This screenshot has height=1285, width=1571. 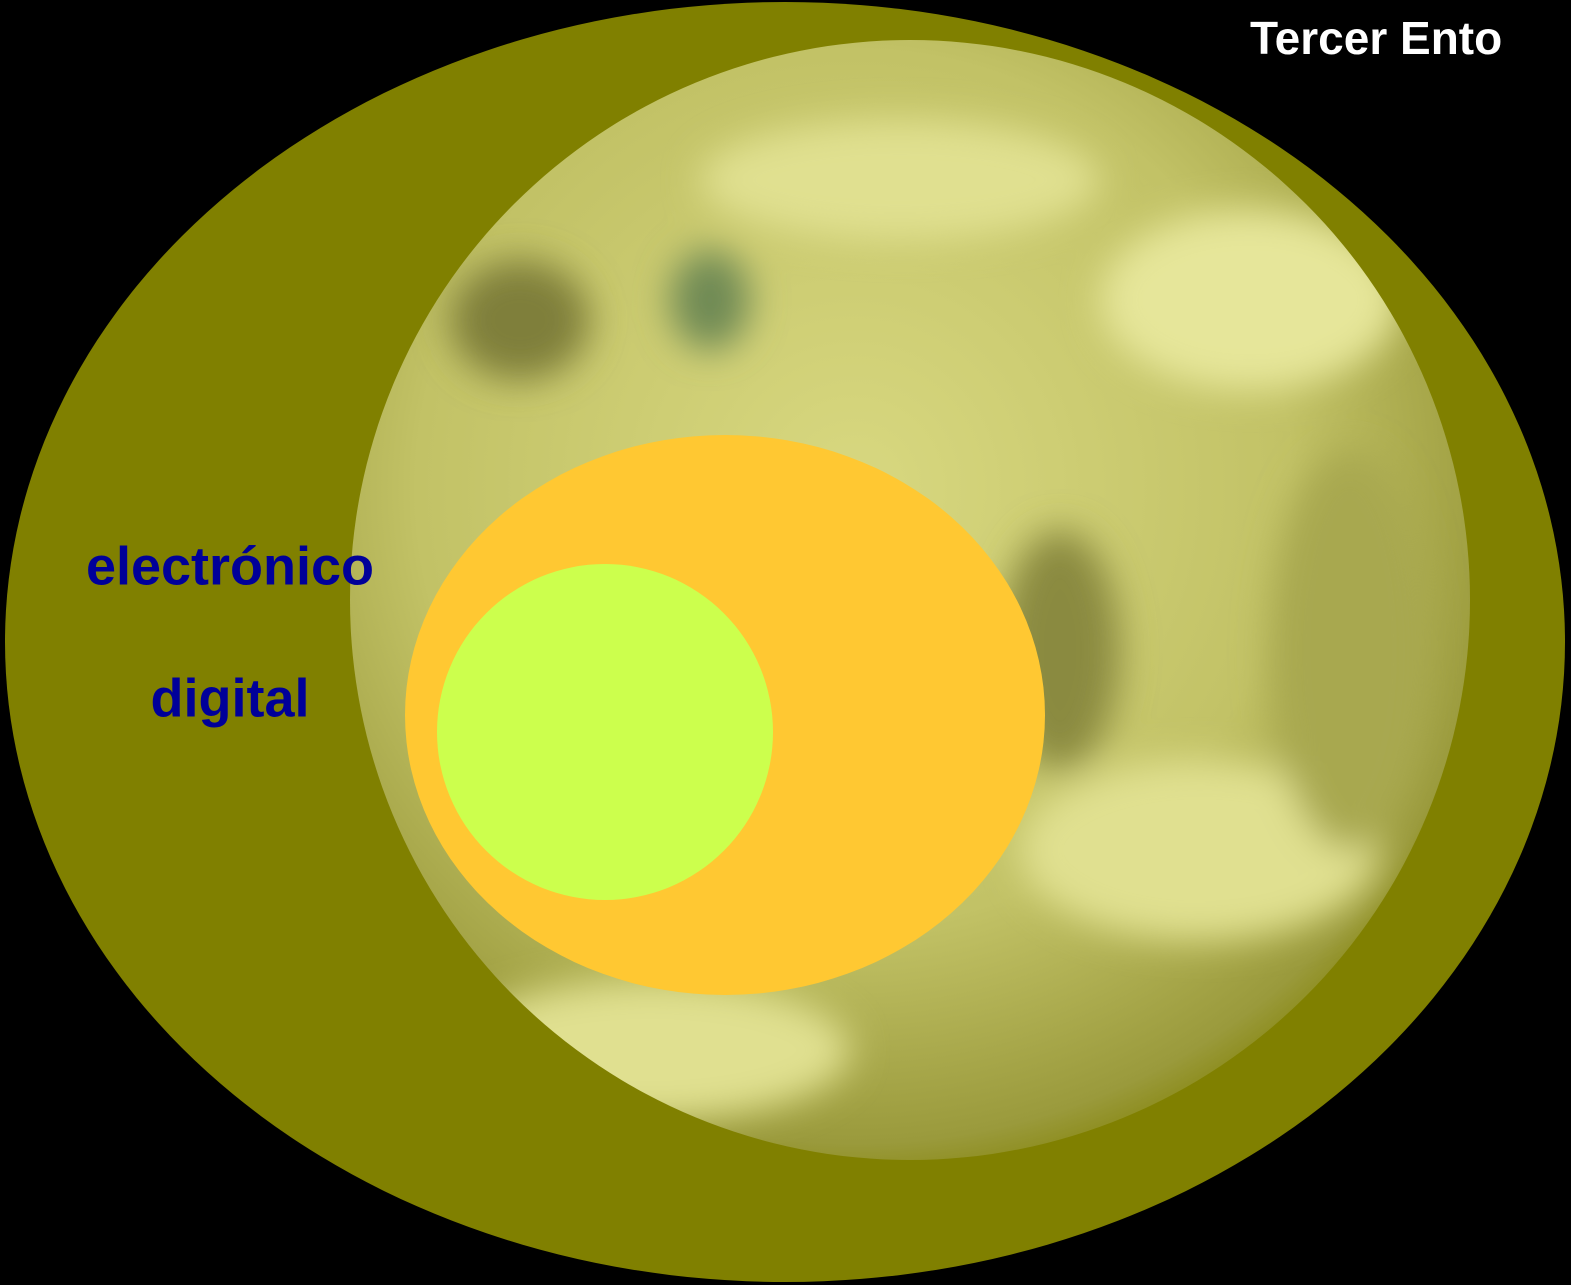 What do you see at coordinates (1376, 38) in the screenshot?
I see `slide-title: Tercer Ento` at bounding box center [1376, 38].